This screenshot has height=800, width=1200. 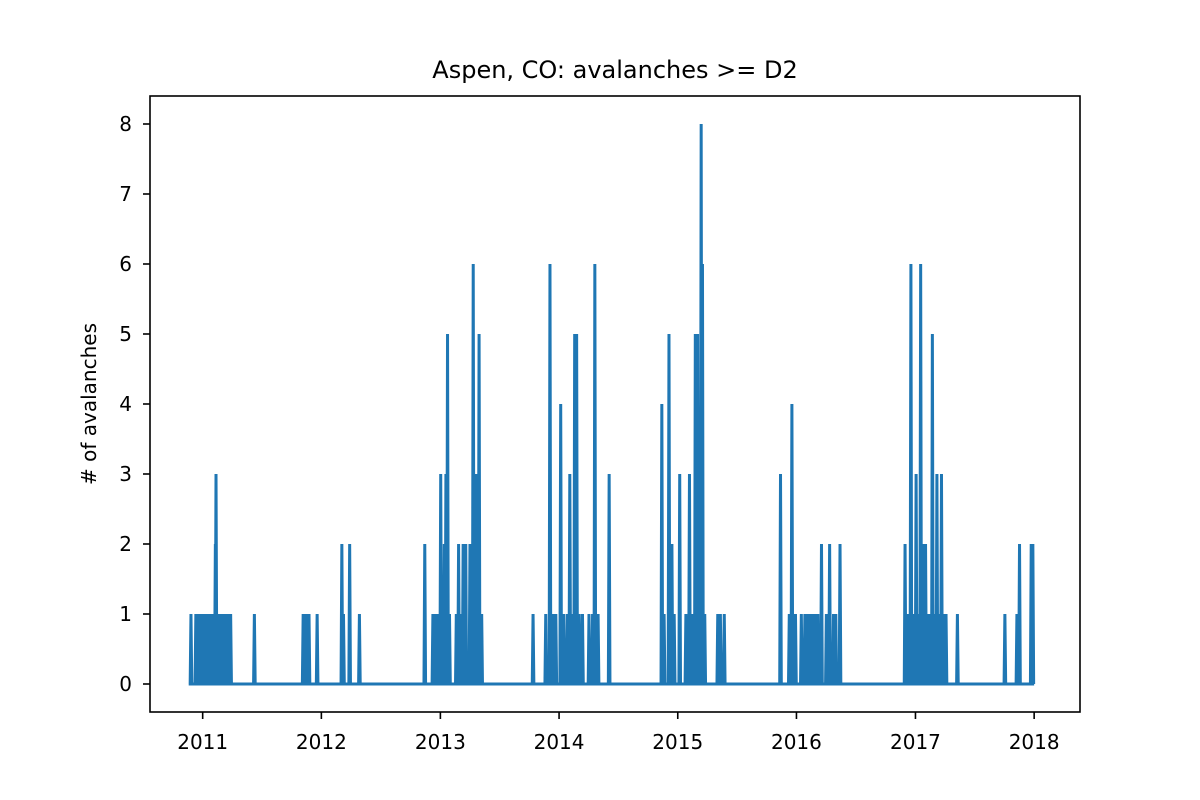 I want to click on x-tick-label-2013: 2013, so click(x=440, y=742).